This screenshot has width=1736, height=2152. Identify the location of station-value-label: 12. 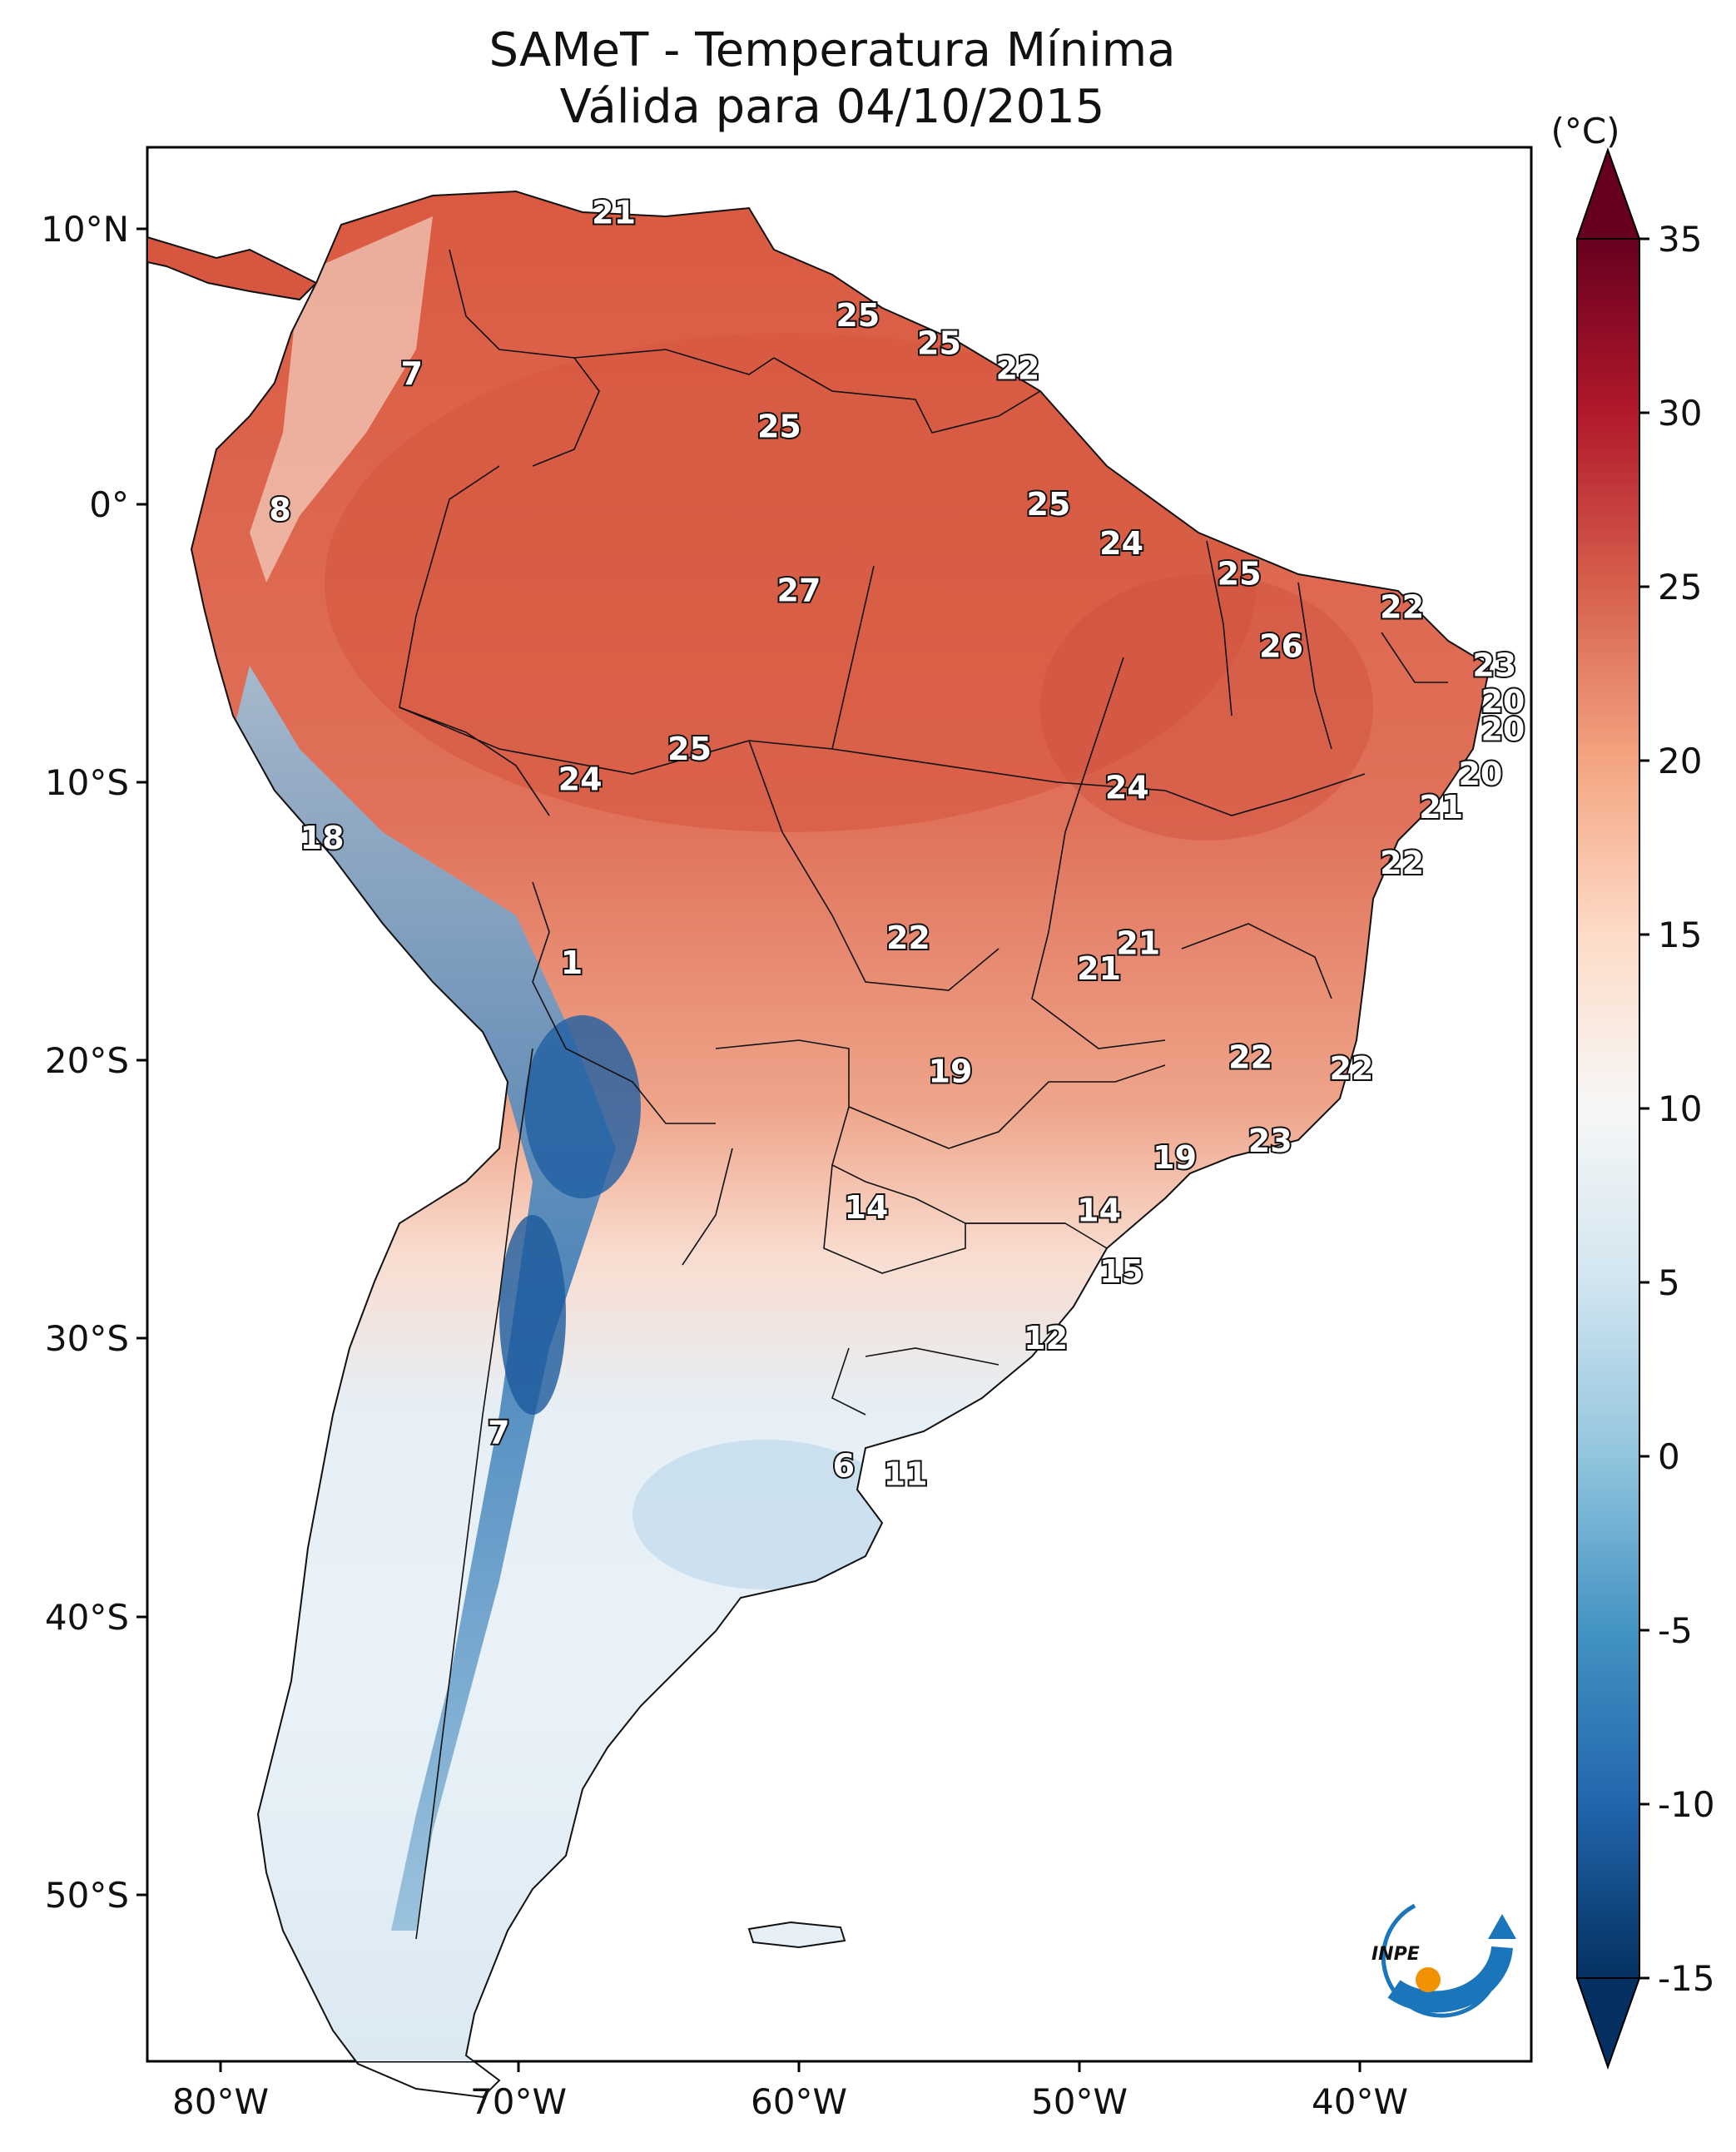
(1046, 1338).